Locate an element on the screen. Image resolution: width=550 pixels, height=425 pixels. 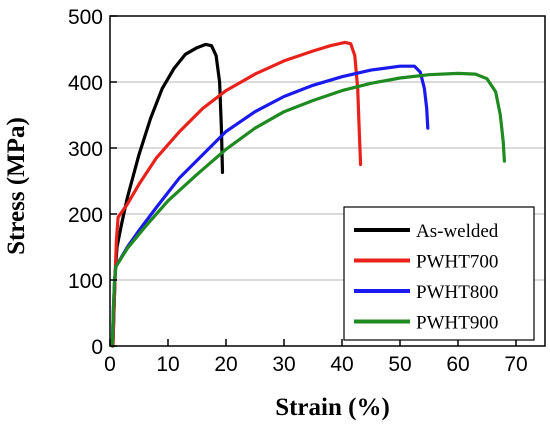
legend-label: As-welded is located at coordinates (457, 231).